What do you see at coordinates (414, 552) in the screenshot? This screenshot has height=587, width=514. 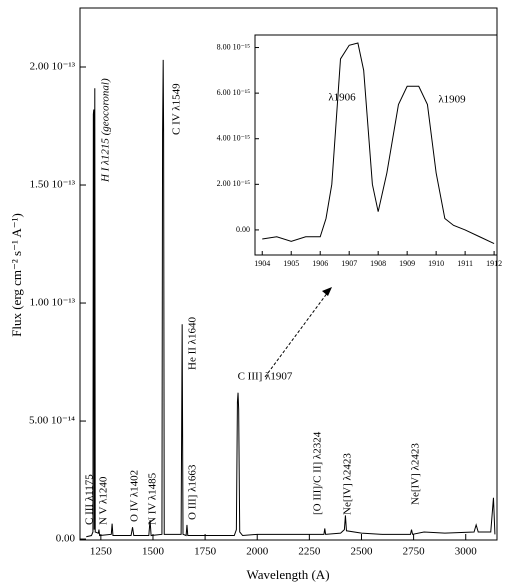 I see `x-tick-label: 2750` at bounding box center [414, 552].